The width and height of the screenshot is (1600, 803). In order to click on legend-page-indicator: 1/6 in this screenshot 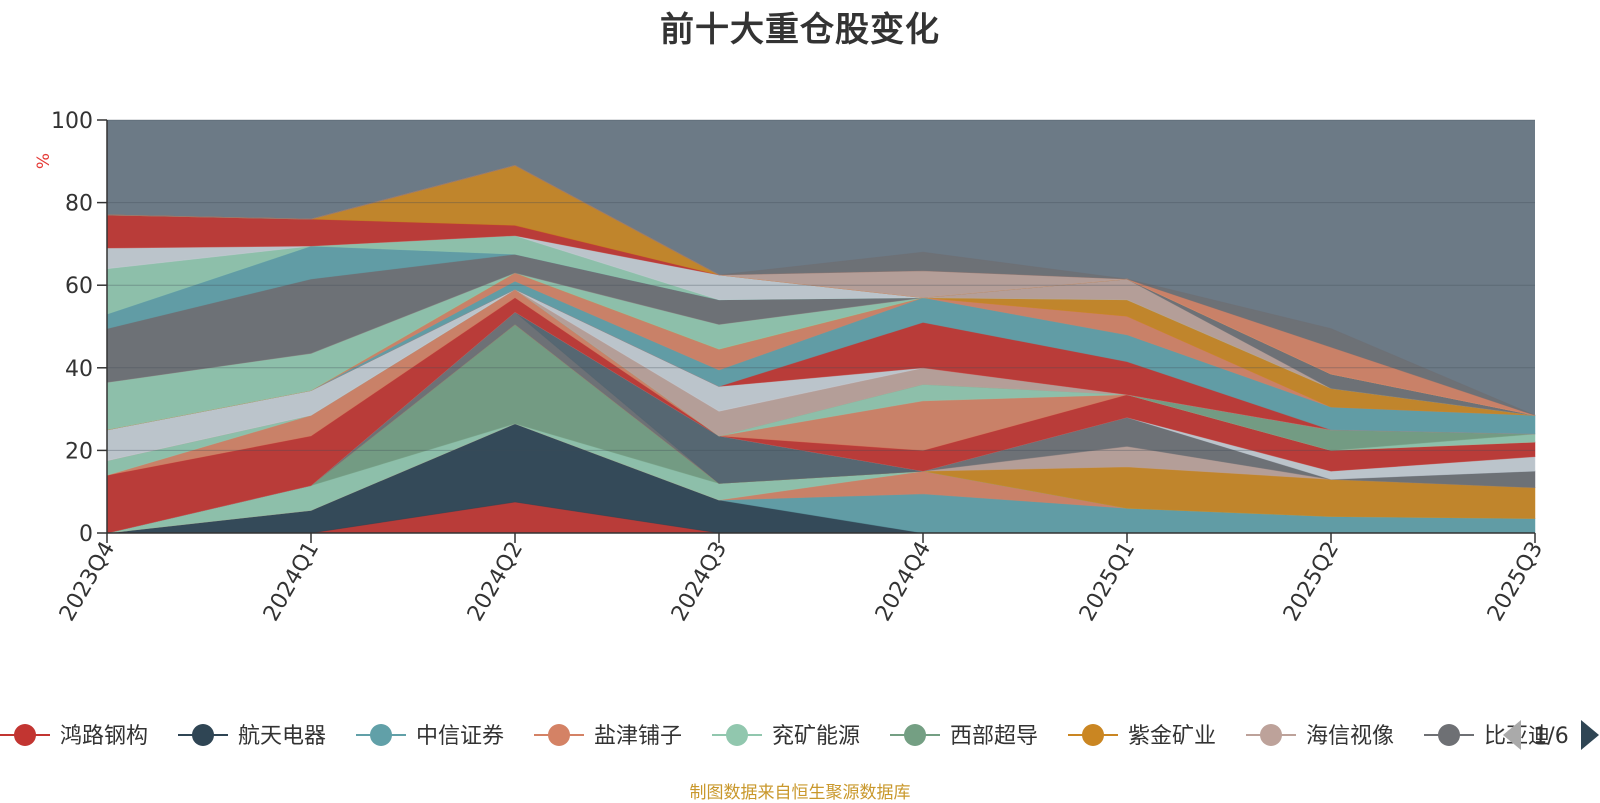, I will do `click(1550, 736)`.